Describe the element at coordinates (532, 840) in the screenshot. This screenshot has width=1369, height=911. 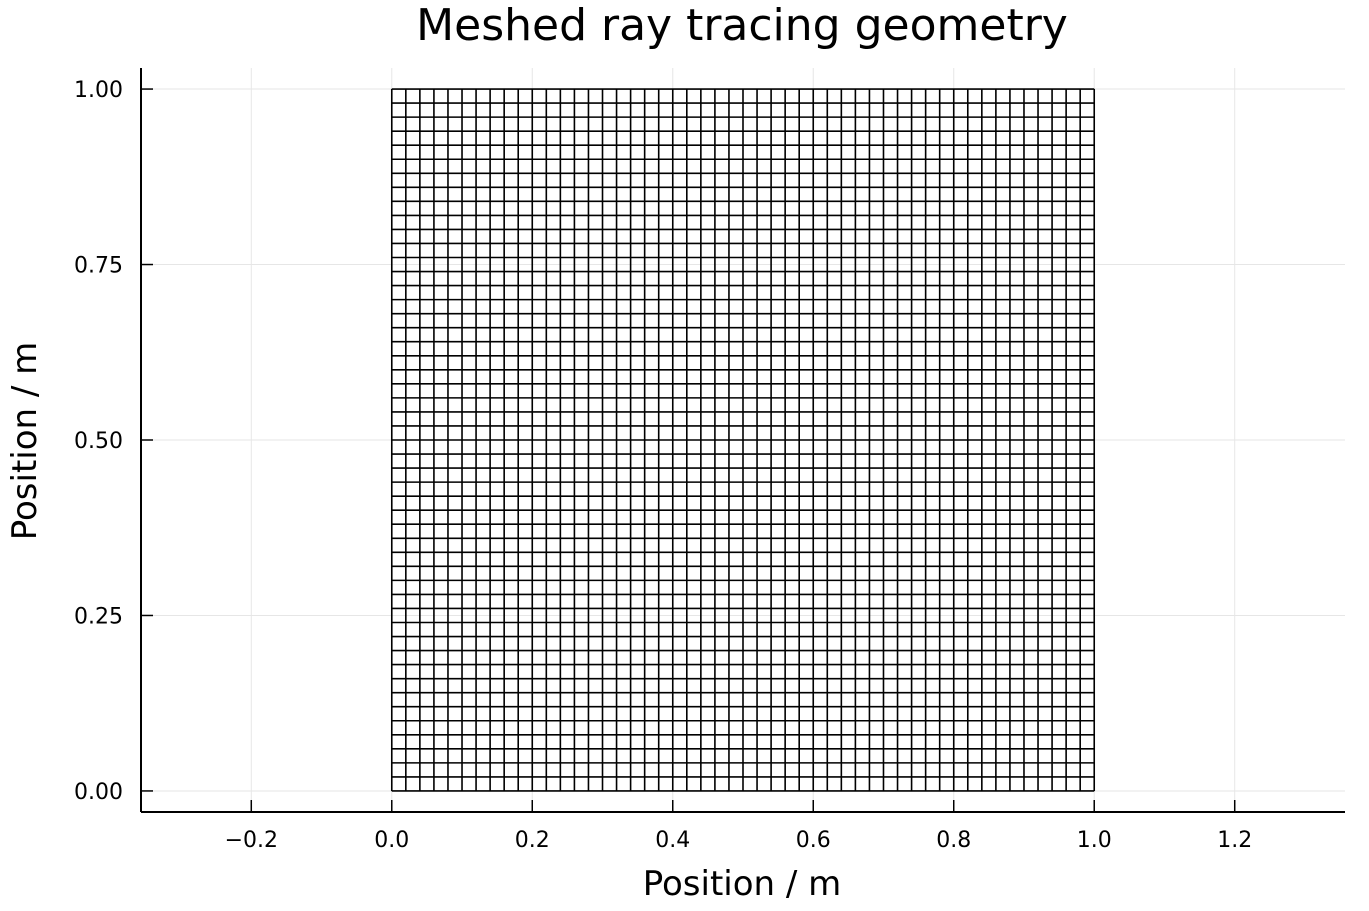
I see `x-tick-label: 0.2` at that location.